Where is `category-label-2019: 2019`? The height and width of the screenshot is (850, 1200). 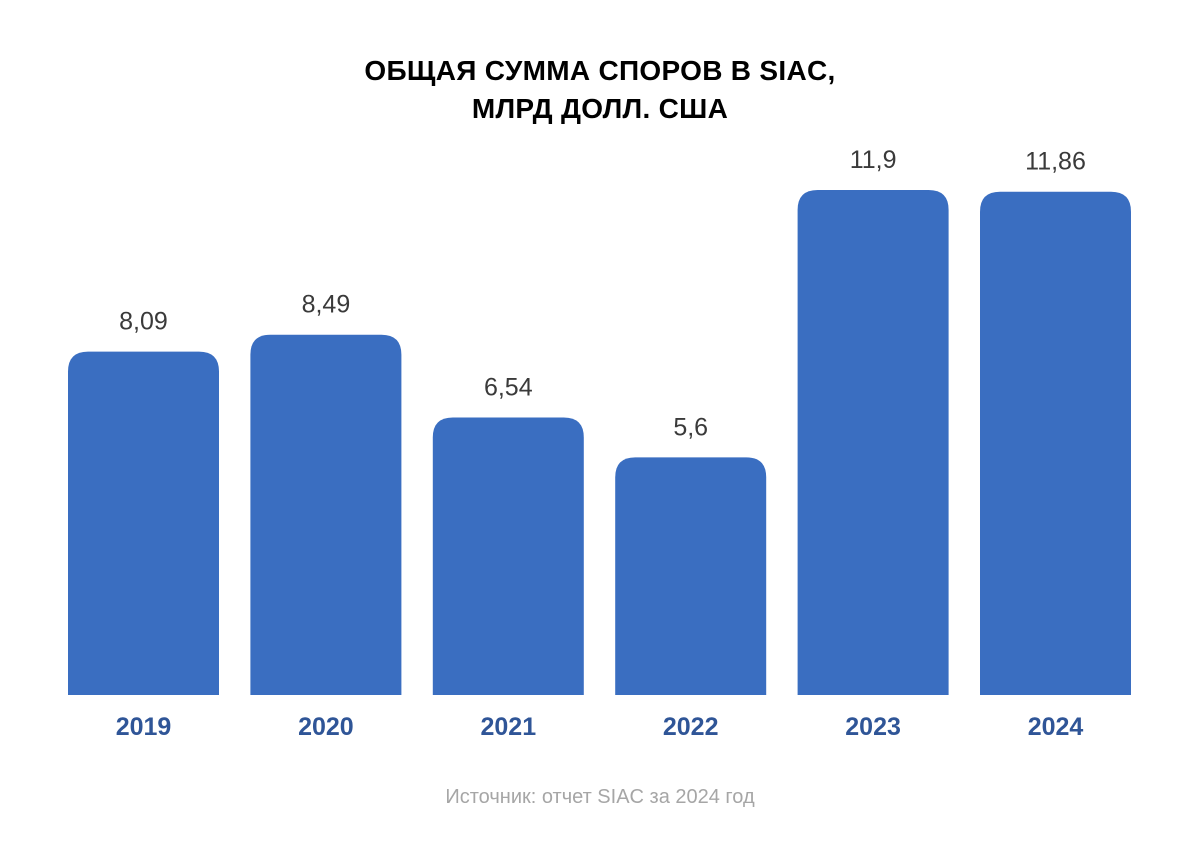
category-label-2019: 2019 is located at coordinates (144, 727).